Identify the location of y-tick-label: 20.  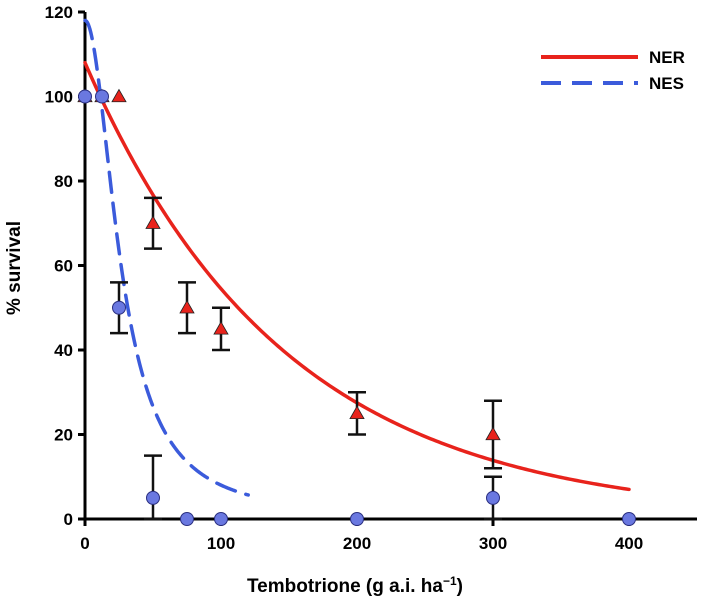
(63, 435).